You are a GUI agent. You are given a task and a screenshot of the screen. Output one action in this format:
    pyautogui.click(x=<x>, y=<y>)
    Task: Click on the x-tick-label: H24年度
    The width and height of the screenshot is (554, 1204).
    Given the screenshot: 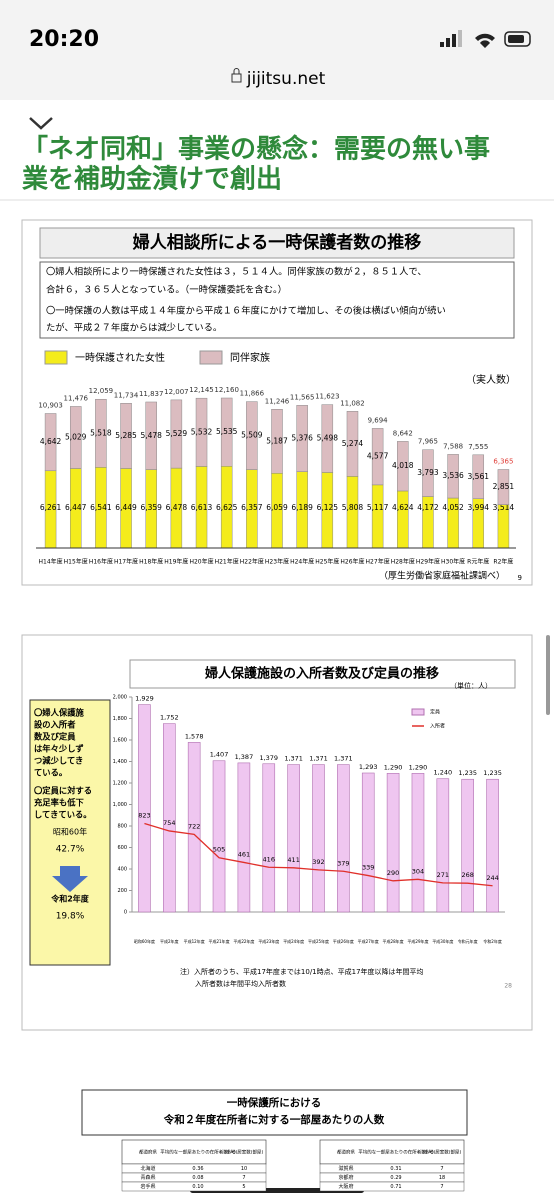 What is the action you would take?
    pyautogui.click(x=302, y=562)
    